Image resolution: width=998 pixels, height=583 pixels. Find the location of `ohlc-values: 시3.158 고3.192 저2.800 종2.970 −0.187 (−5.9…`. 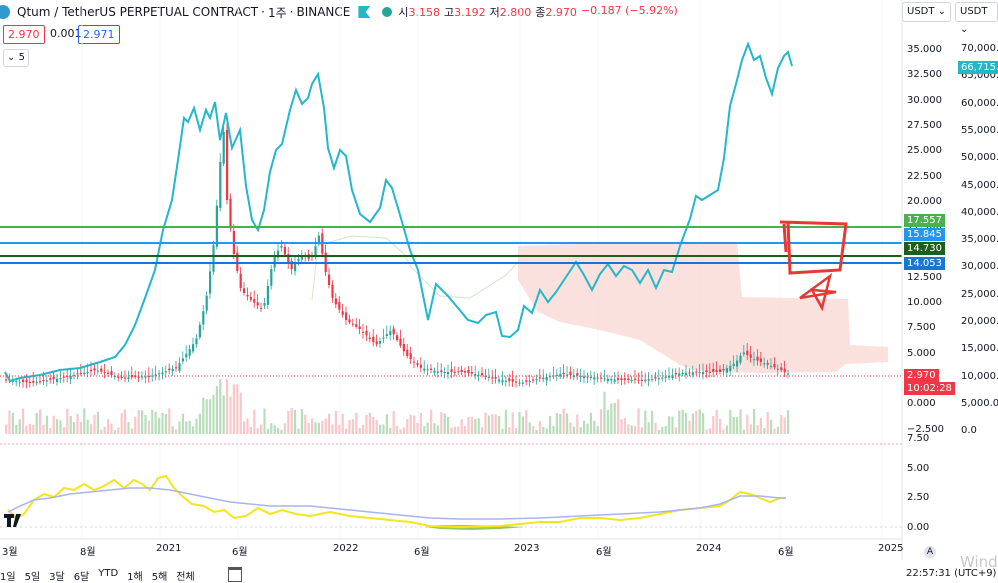

ohlc-values: 시3.158 고3.192 저2.800 종2.970 −0.187 (−5.9… is located at coordinates (538, 11).